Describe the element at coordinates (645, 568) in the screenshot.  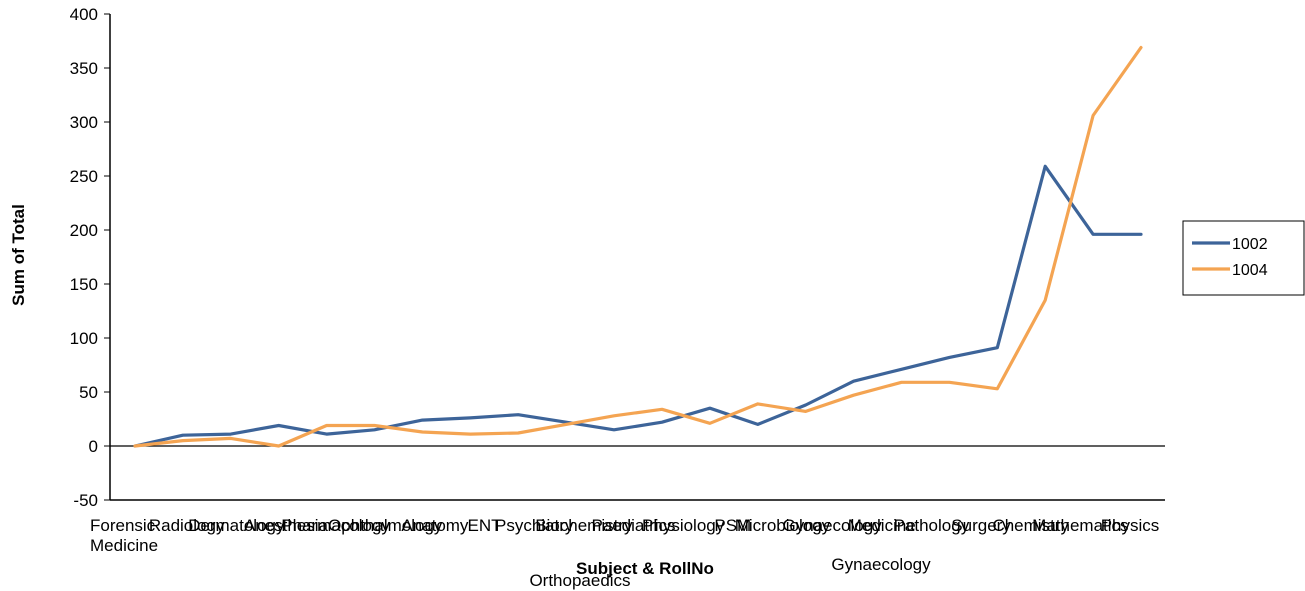
I see `x-axis-title: Subject & RollNo` at that location.